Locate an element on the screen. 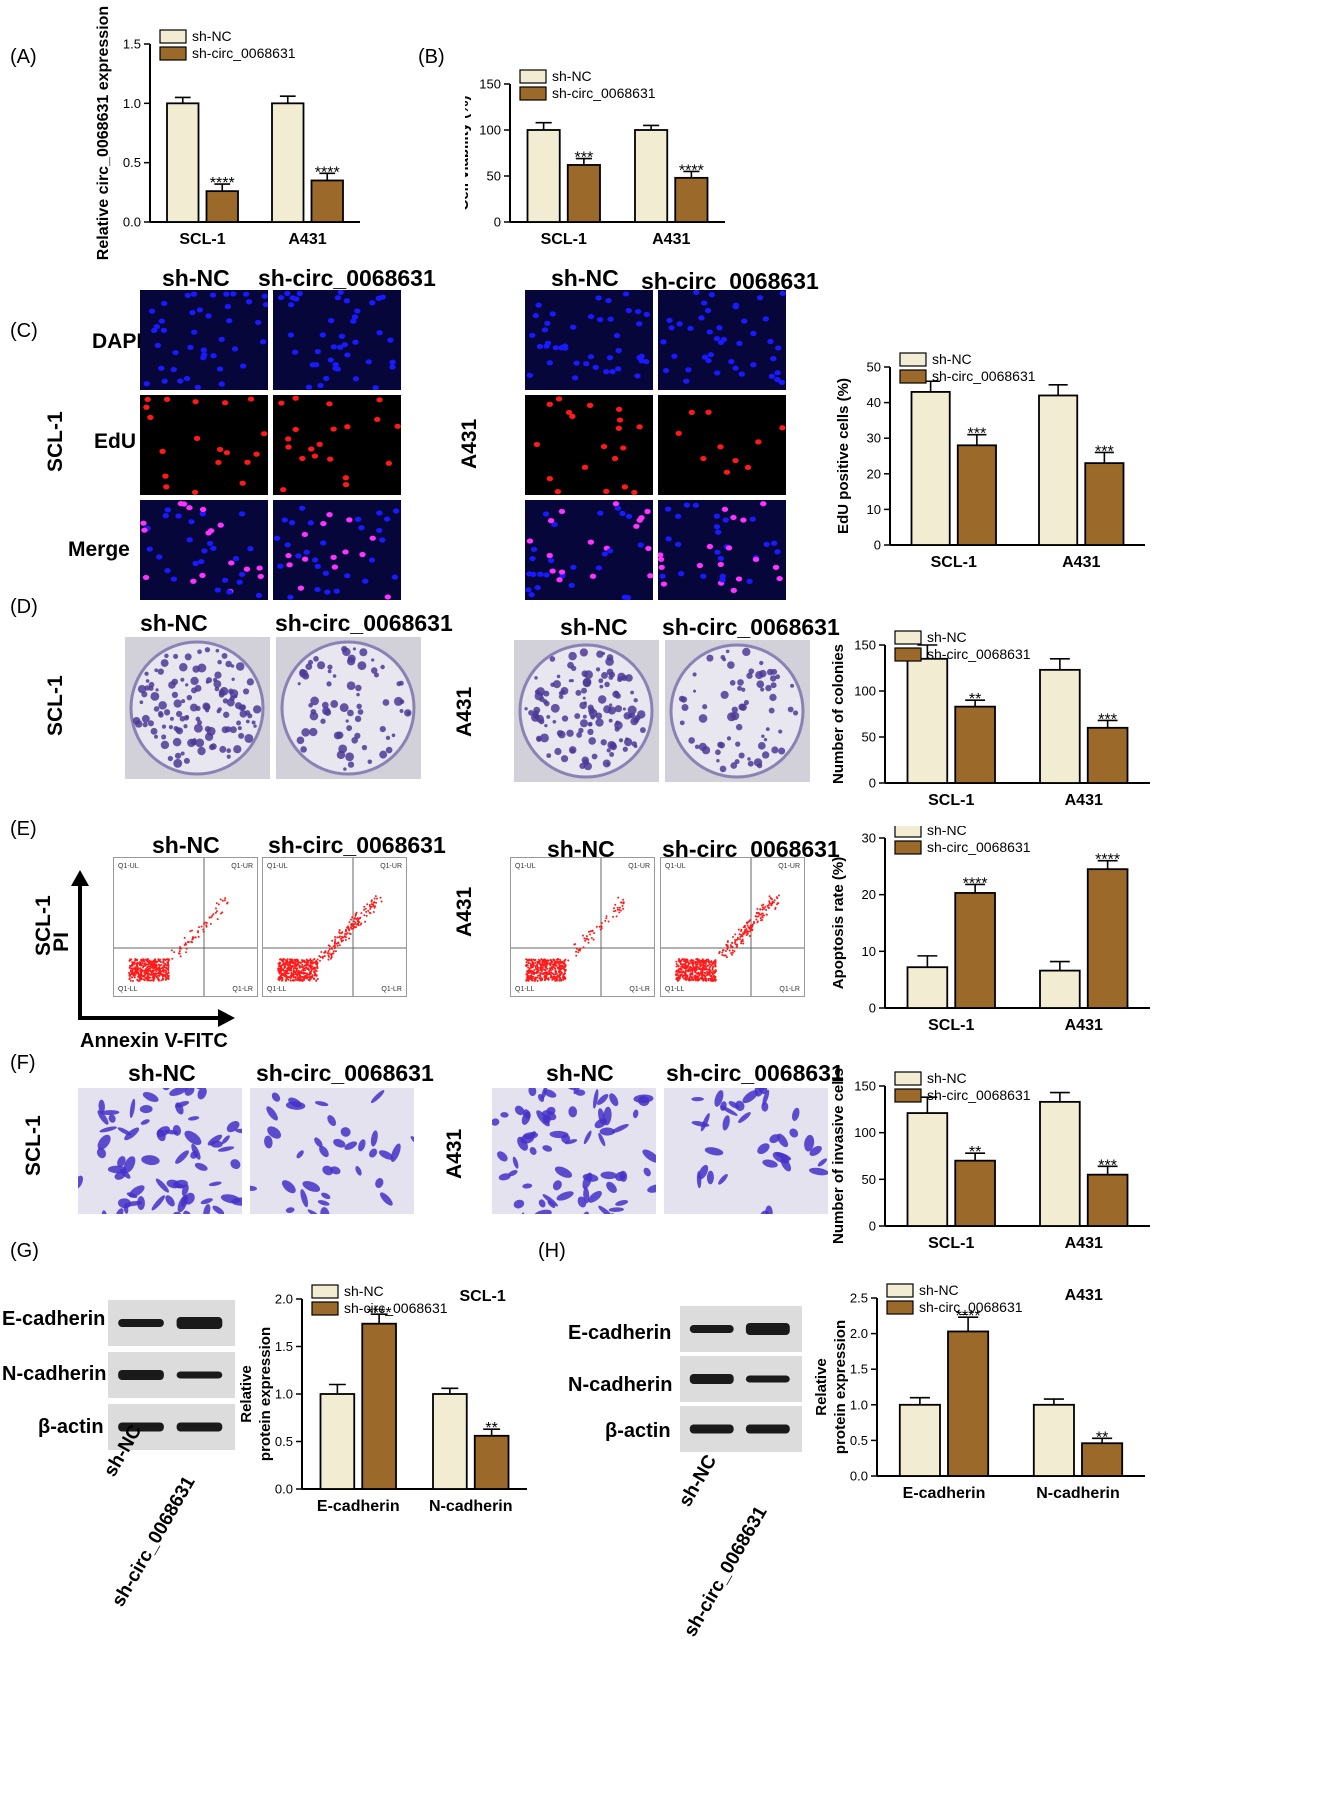  flow-plot-a431-sh-circ: Q1-UL Q1-UR Q1-LL Q1-LR is located at coordinates (732, 927).